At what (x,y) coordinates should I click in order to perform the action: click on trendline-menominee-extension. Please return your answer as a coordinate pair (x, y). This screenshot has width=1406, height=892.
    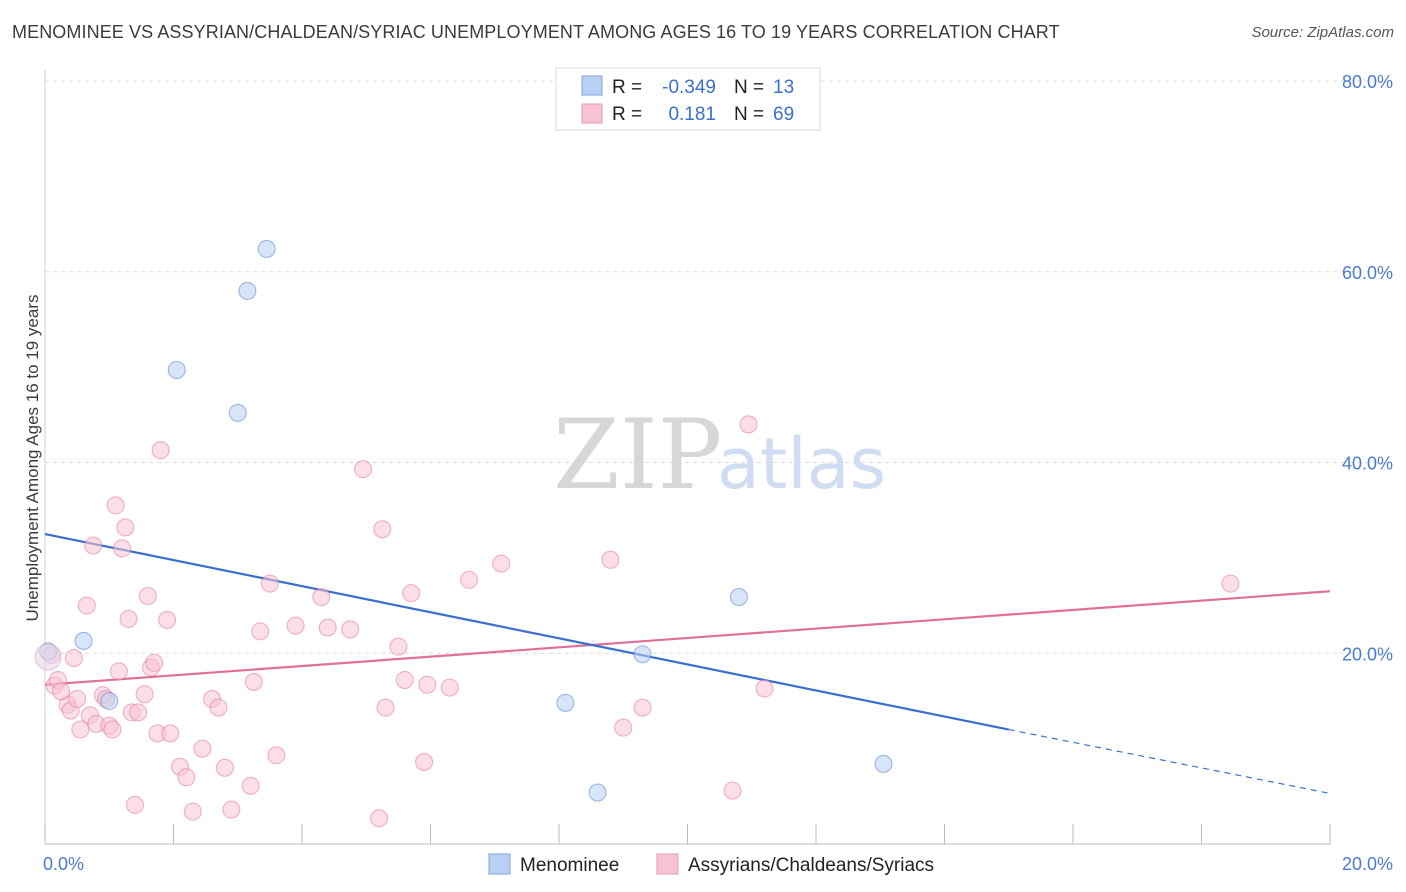
    Looking at the image, I should click on (1169, 761).